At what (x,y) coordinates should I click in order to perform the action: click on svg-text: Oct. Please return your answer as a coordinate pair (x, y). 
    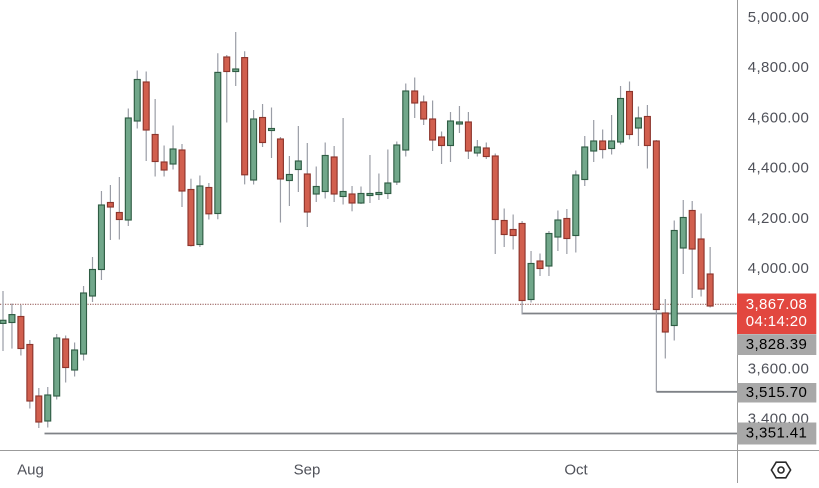
    Looking at the image, I should click on (576, 469).